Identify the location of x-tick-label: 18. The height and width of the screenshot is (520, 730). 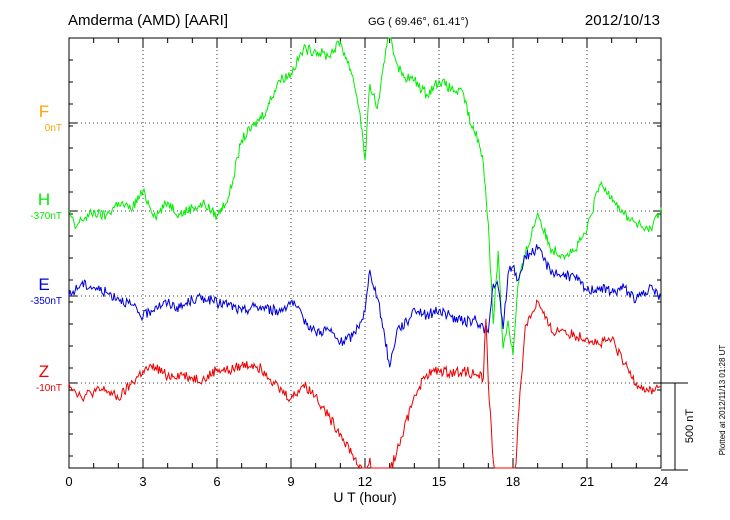
(513, 481).